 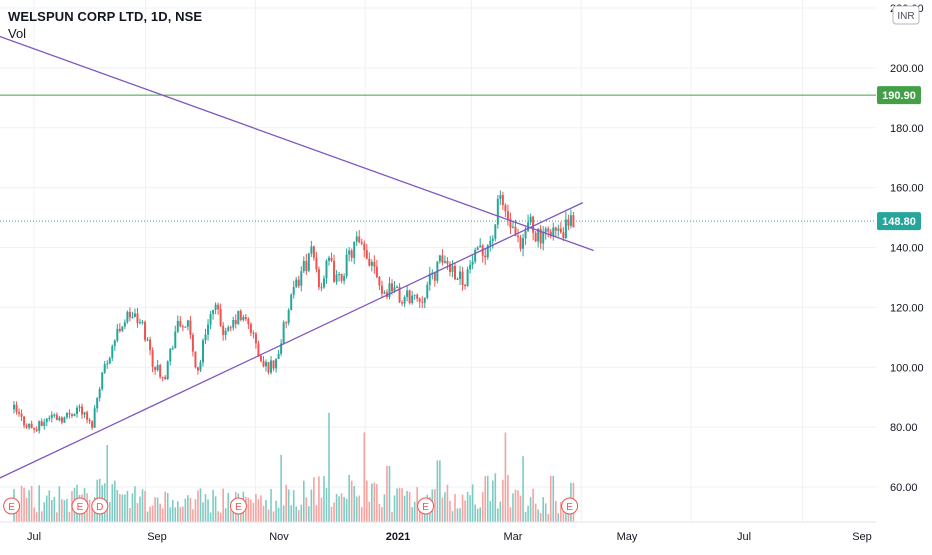 I want to click on symbol-title: WELSPUN CORP LTD, 1D, NSE, so click(x=105, y=16).